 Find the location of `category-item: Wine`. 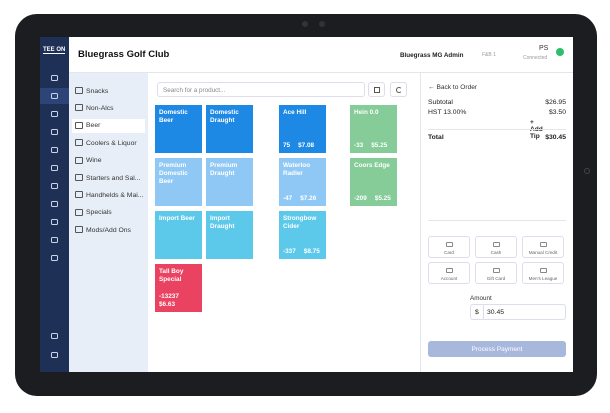

category-item: Wine is located at coordinates (108, 161).